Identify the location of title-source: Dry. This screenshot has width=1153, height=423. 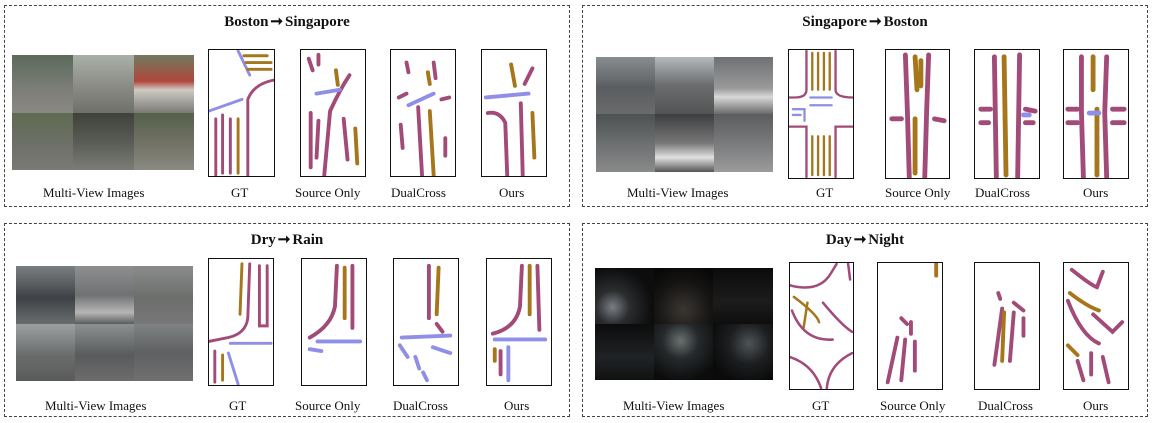
(263, 240).